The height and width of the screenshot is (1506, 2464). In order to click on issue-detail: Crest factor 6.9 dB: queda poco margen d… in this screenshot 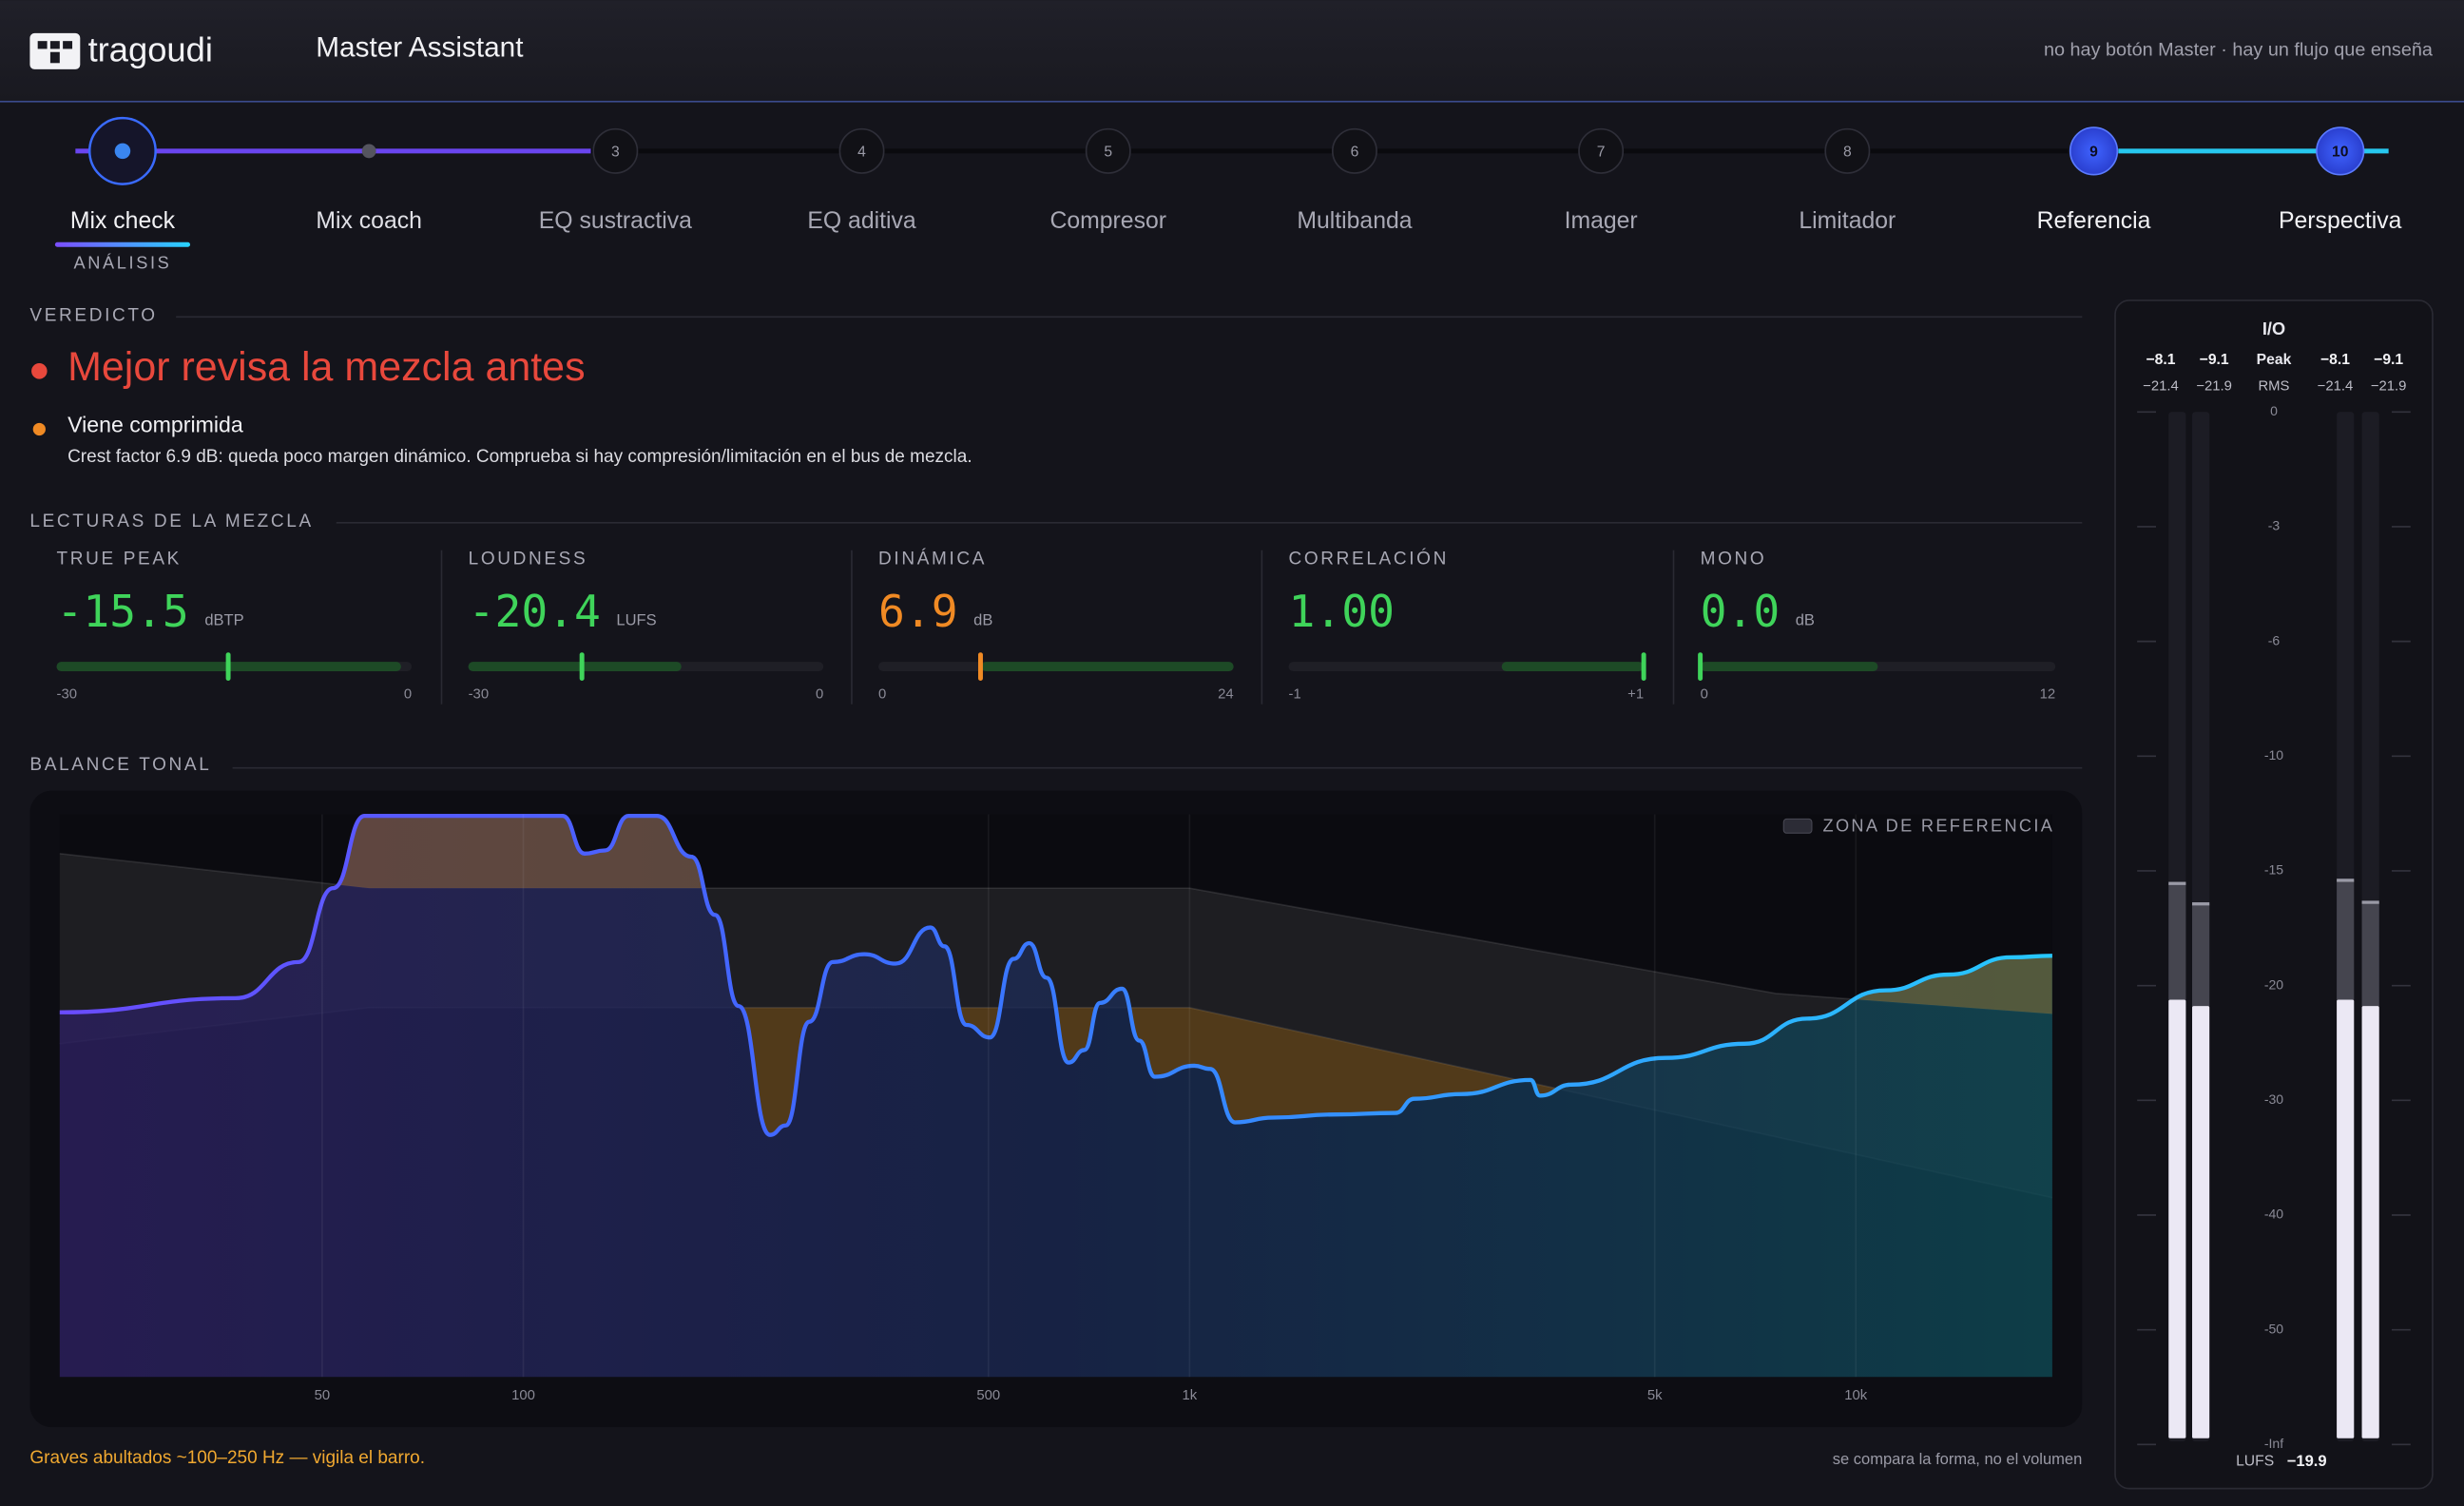, I will do `click(519, 457)`.